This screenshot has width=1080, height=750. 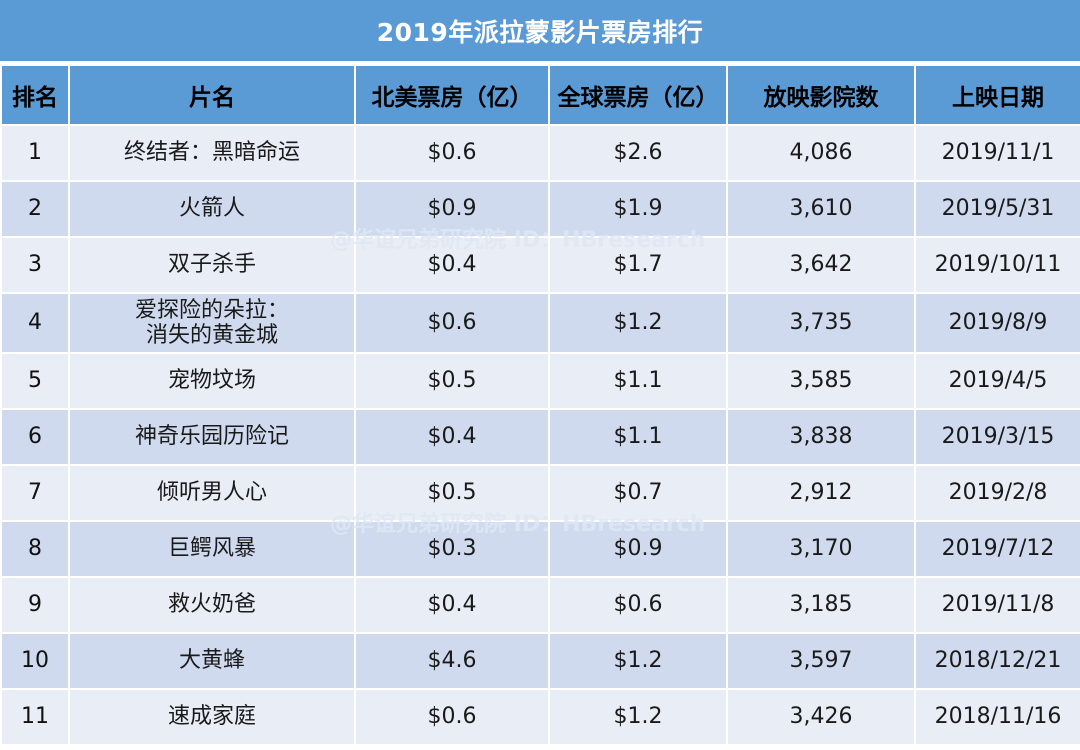 I want to click on theaters-cell: 3,185, so click(x=821, y=605).